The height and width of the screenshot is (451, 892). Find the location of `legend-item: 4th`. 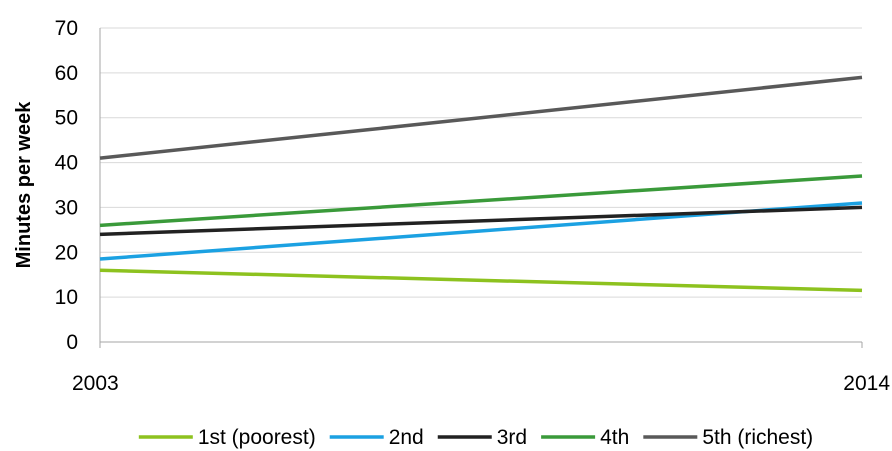

legend-item: 4th is located at coordinates (585, 437).